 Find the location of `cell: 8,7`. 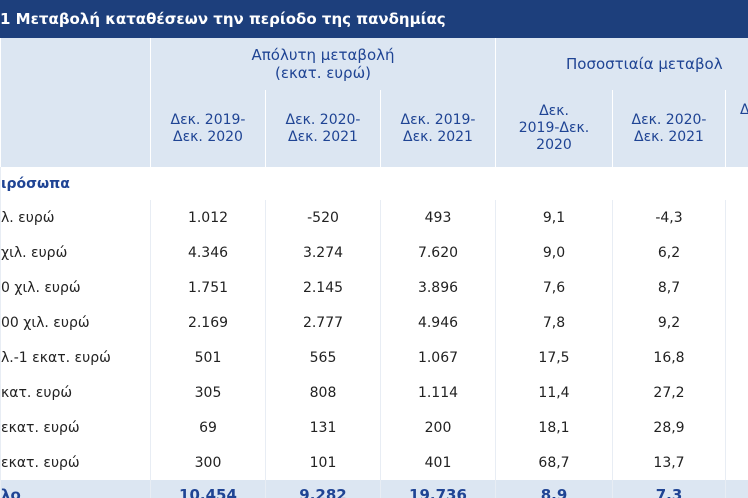

cell: 8,7 is located at coordinates (669, 287).